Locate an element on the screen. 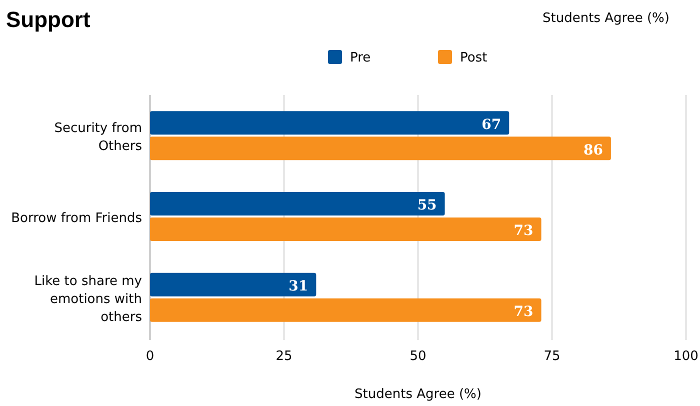  x-axis-title: Students Agree (%) is located at coordinates (418, 394).